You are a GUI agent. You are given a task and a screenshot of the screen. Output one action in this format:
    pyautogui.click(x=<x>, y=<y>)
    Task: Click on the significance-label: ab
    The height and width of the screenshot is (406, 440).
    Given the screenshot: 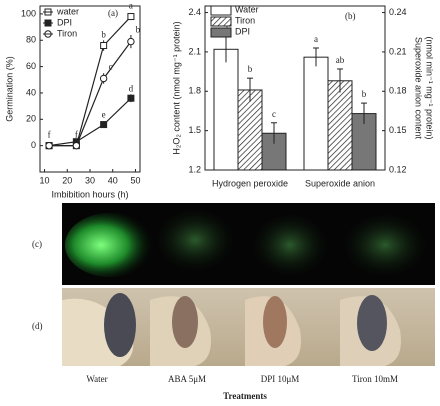 What is the action you would take?
    pyautogui.click(x=340, y=60)
    